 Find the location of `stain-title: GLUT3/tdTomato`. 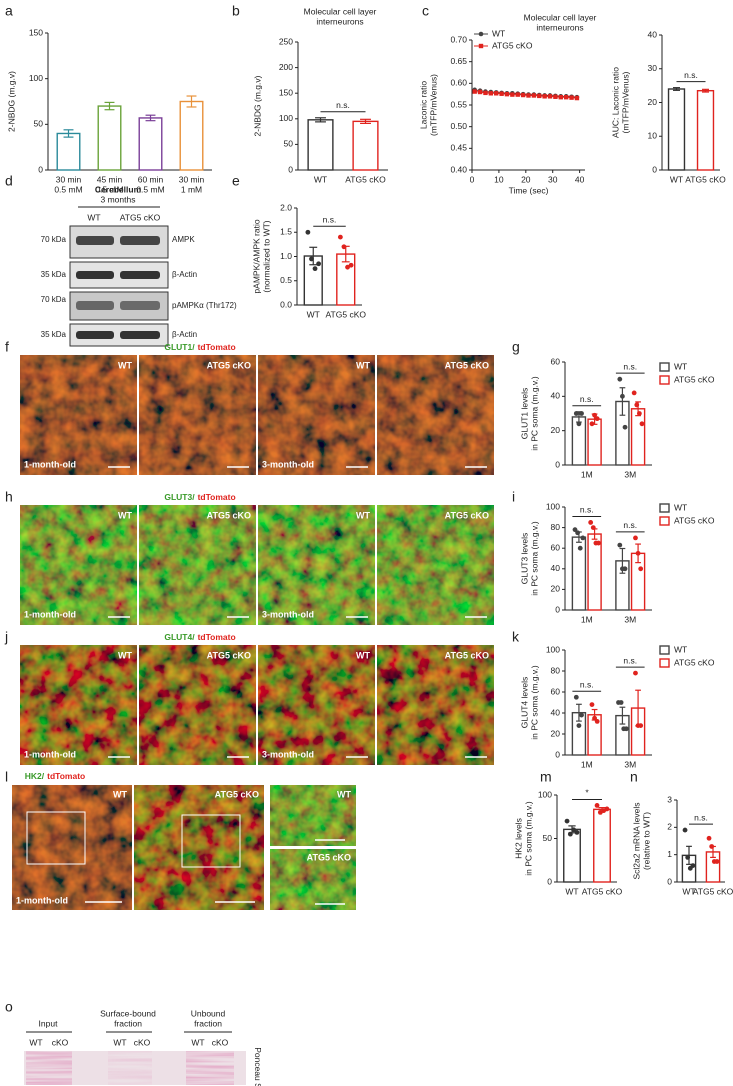

stain-title: GLUT3/tdTomato is located at coordinates (199, 497).